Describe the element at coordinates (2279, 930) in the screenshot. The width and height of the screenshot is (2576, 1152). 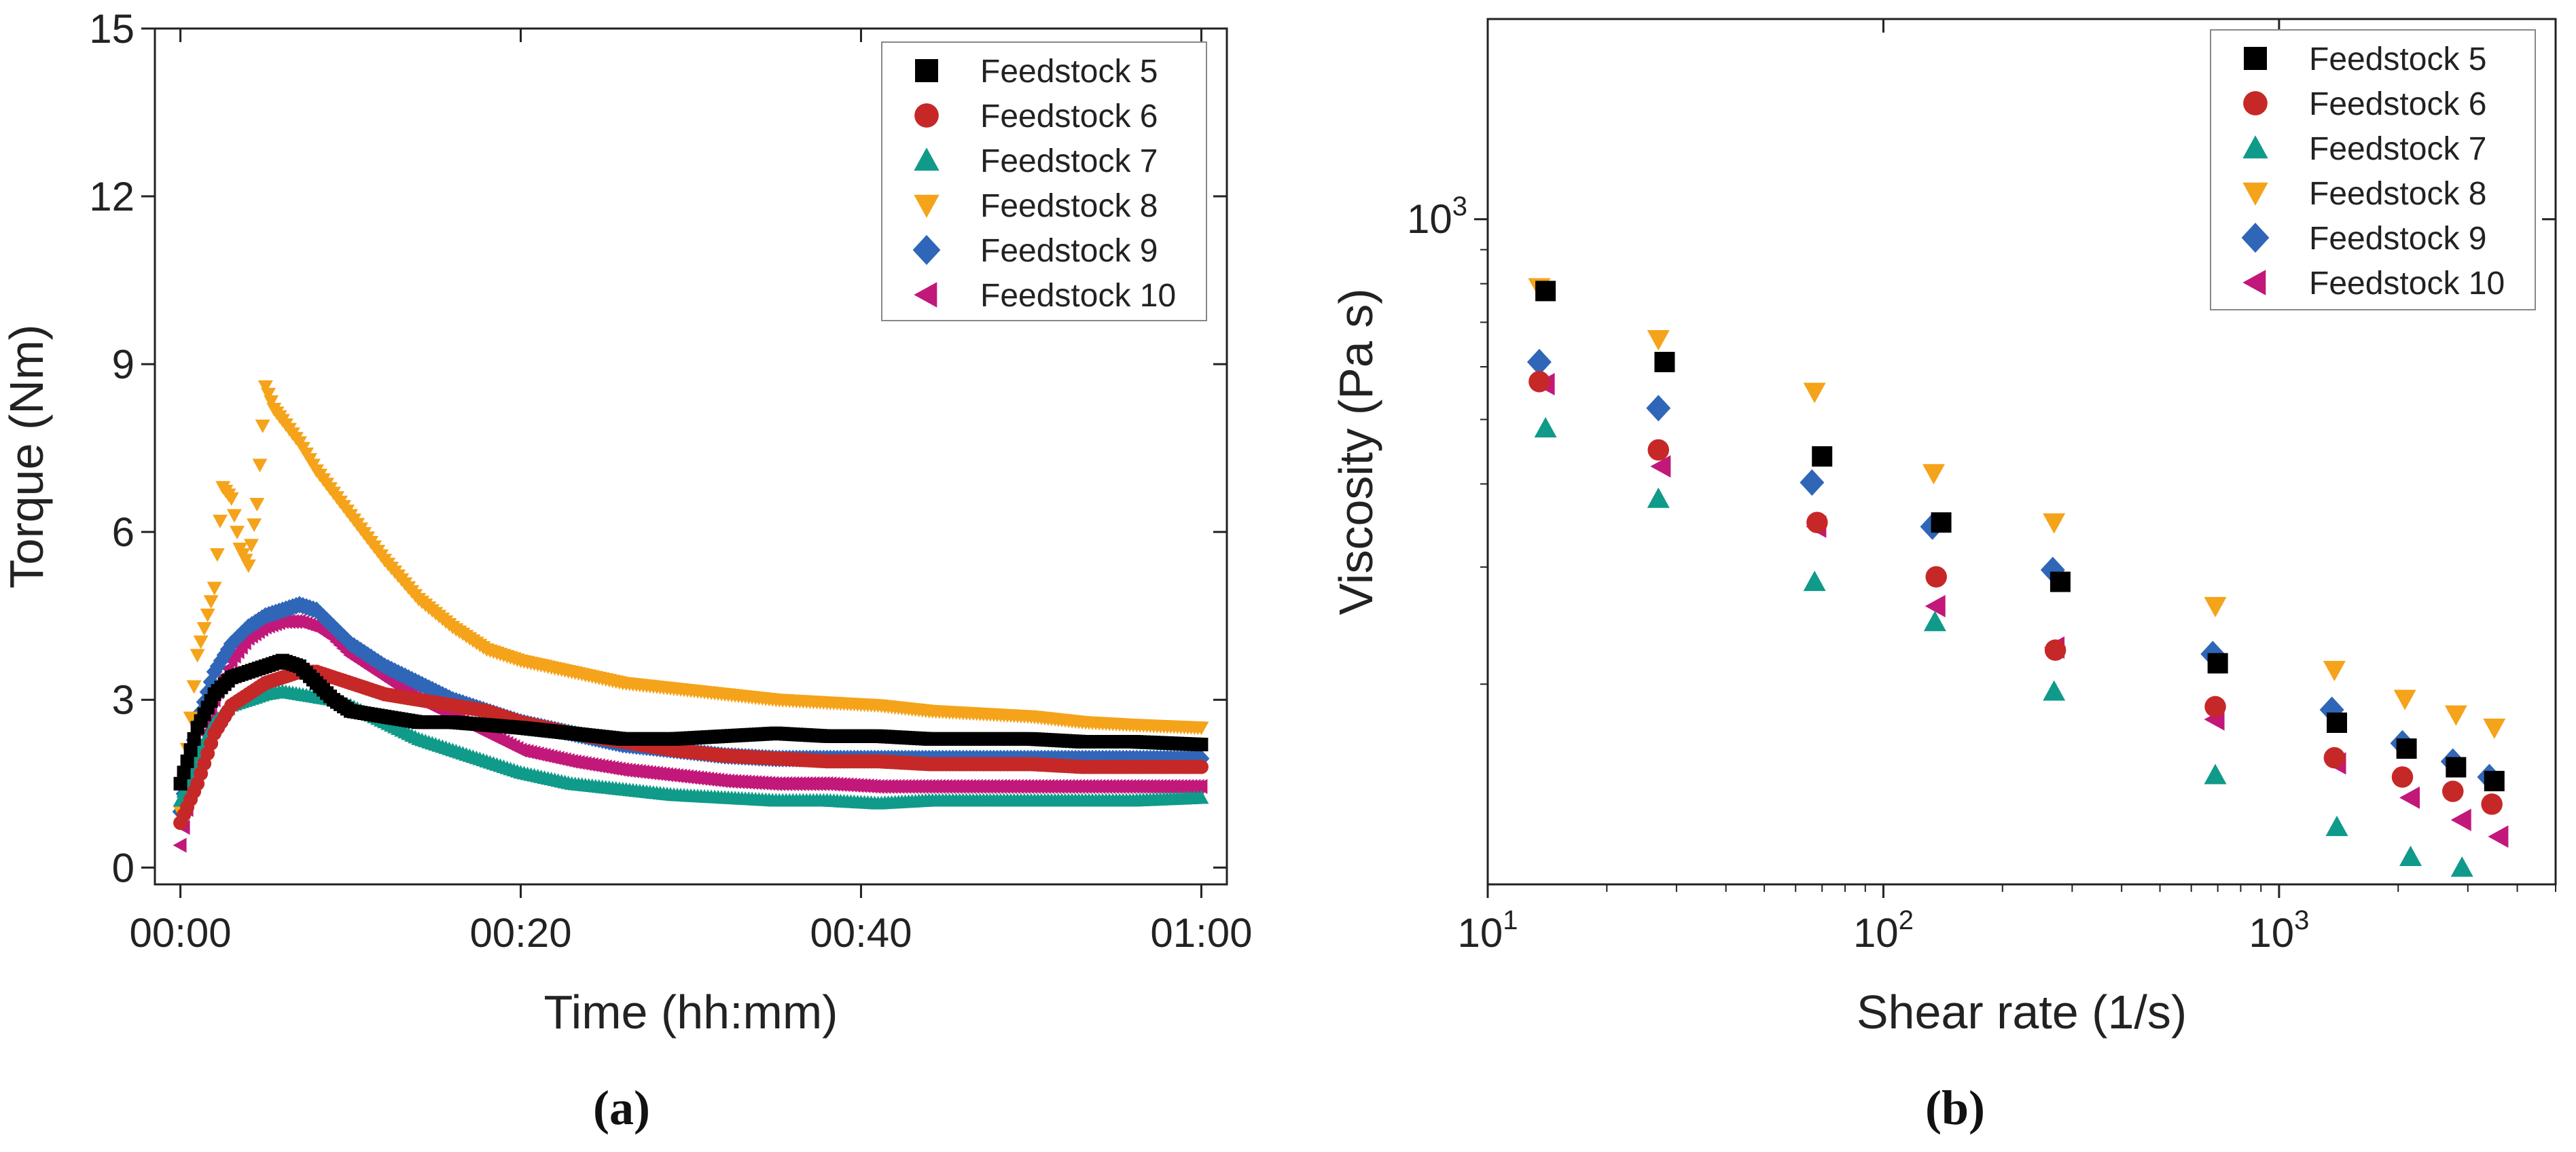
I see `x-tick-label: 10³` at that location.